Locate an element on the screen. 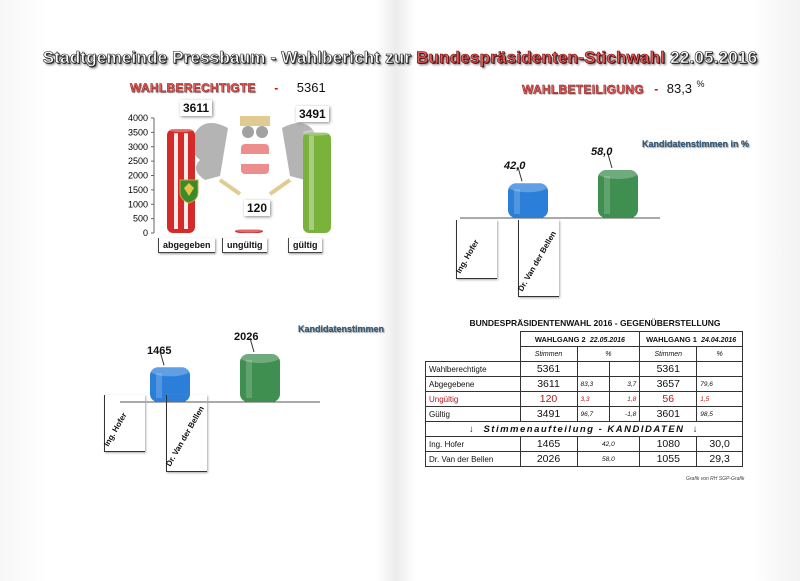  category-label-abgegeben: abgegeben is located at coordinates (186, 245).